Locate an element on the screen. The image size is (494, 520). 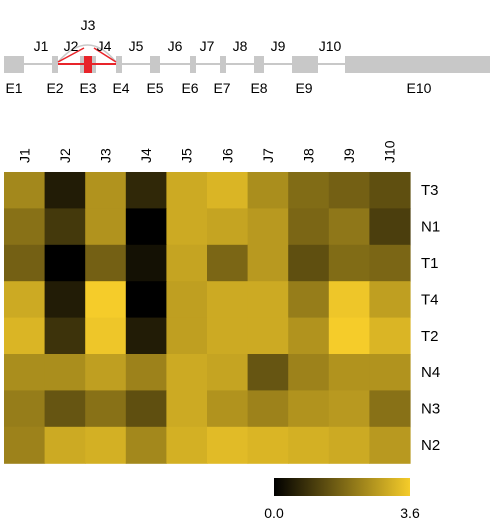
heatmap-row-label: T2 is located at coordinates (430, 336).